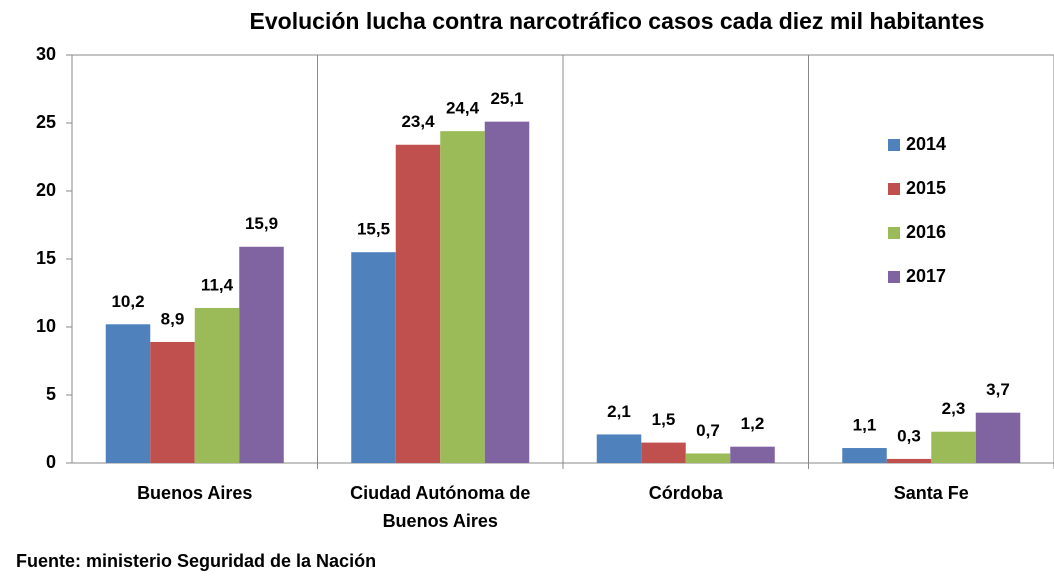 This screenshot has height=579, width=1054. What do you see at coordinates (46, 54) in the screenshot?
I see `y-tick-label: 30` at bounding box center [46, 54].